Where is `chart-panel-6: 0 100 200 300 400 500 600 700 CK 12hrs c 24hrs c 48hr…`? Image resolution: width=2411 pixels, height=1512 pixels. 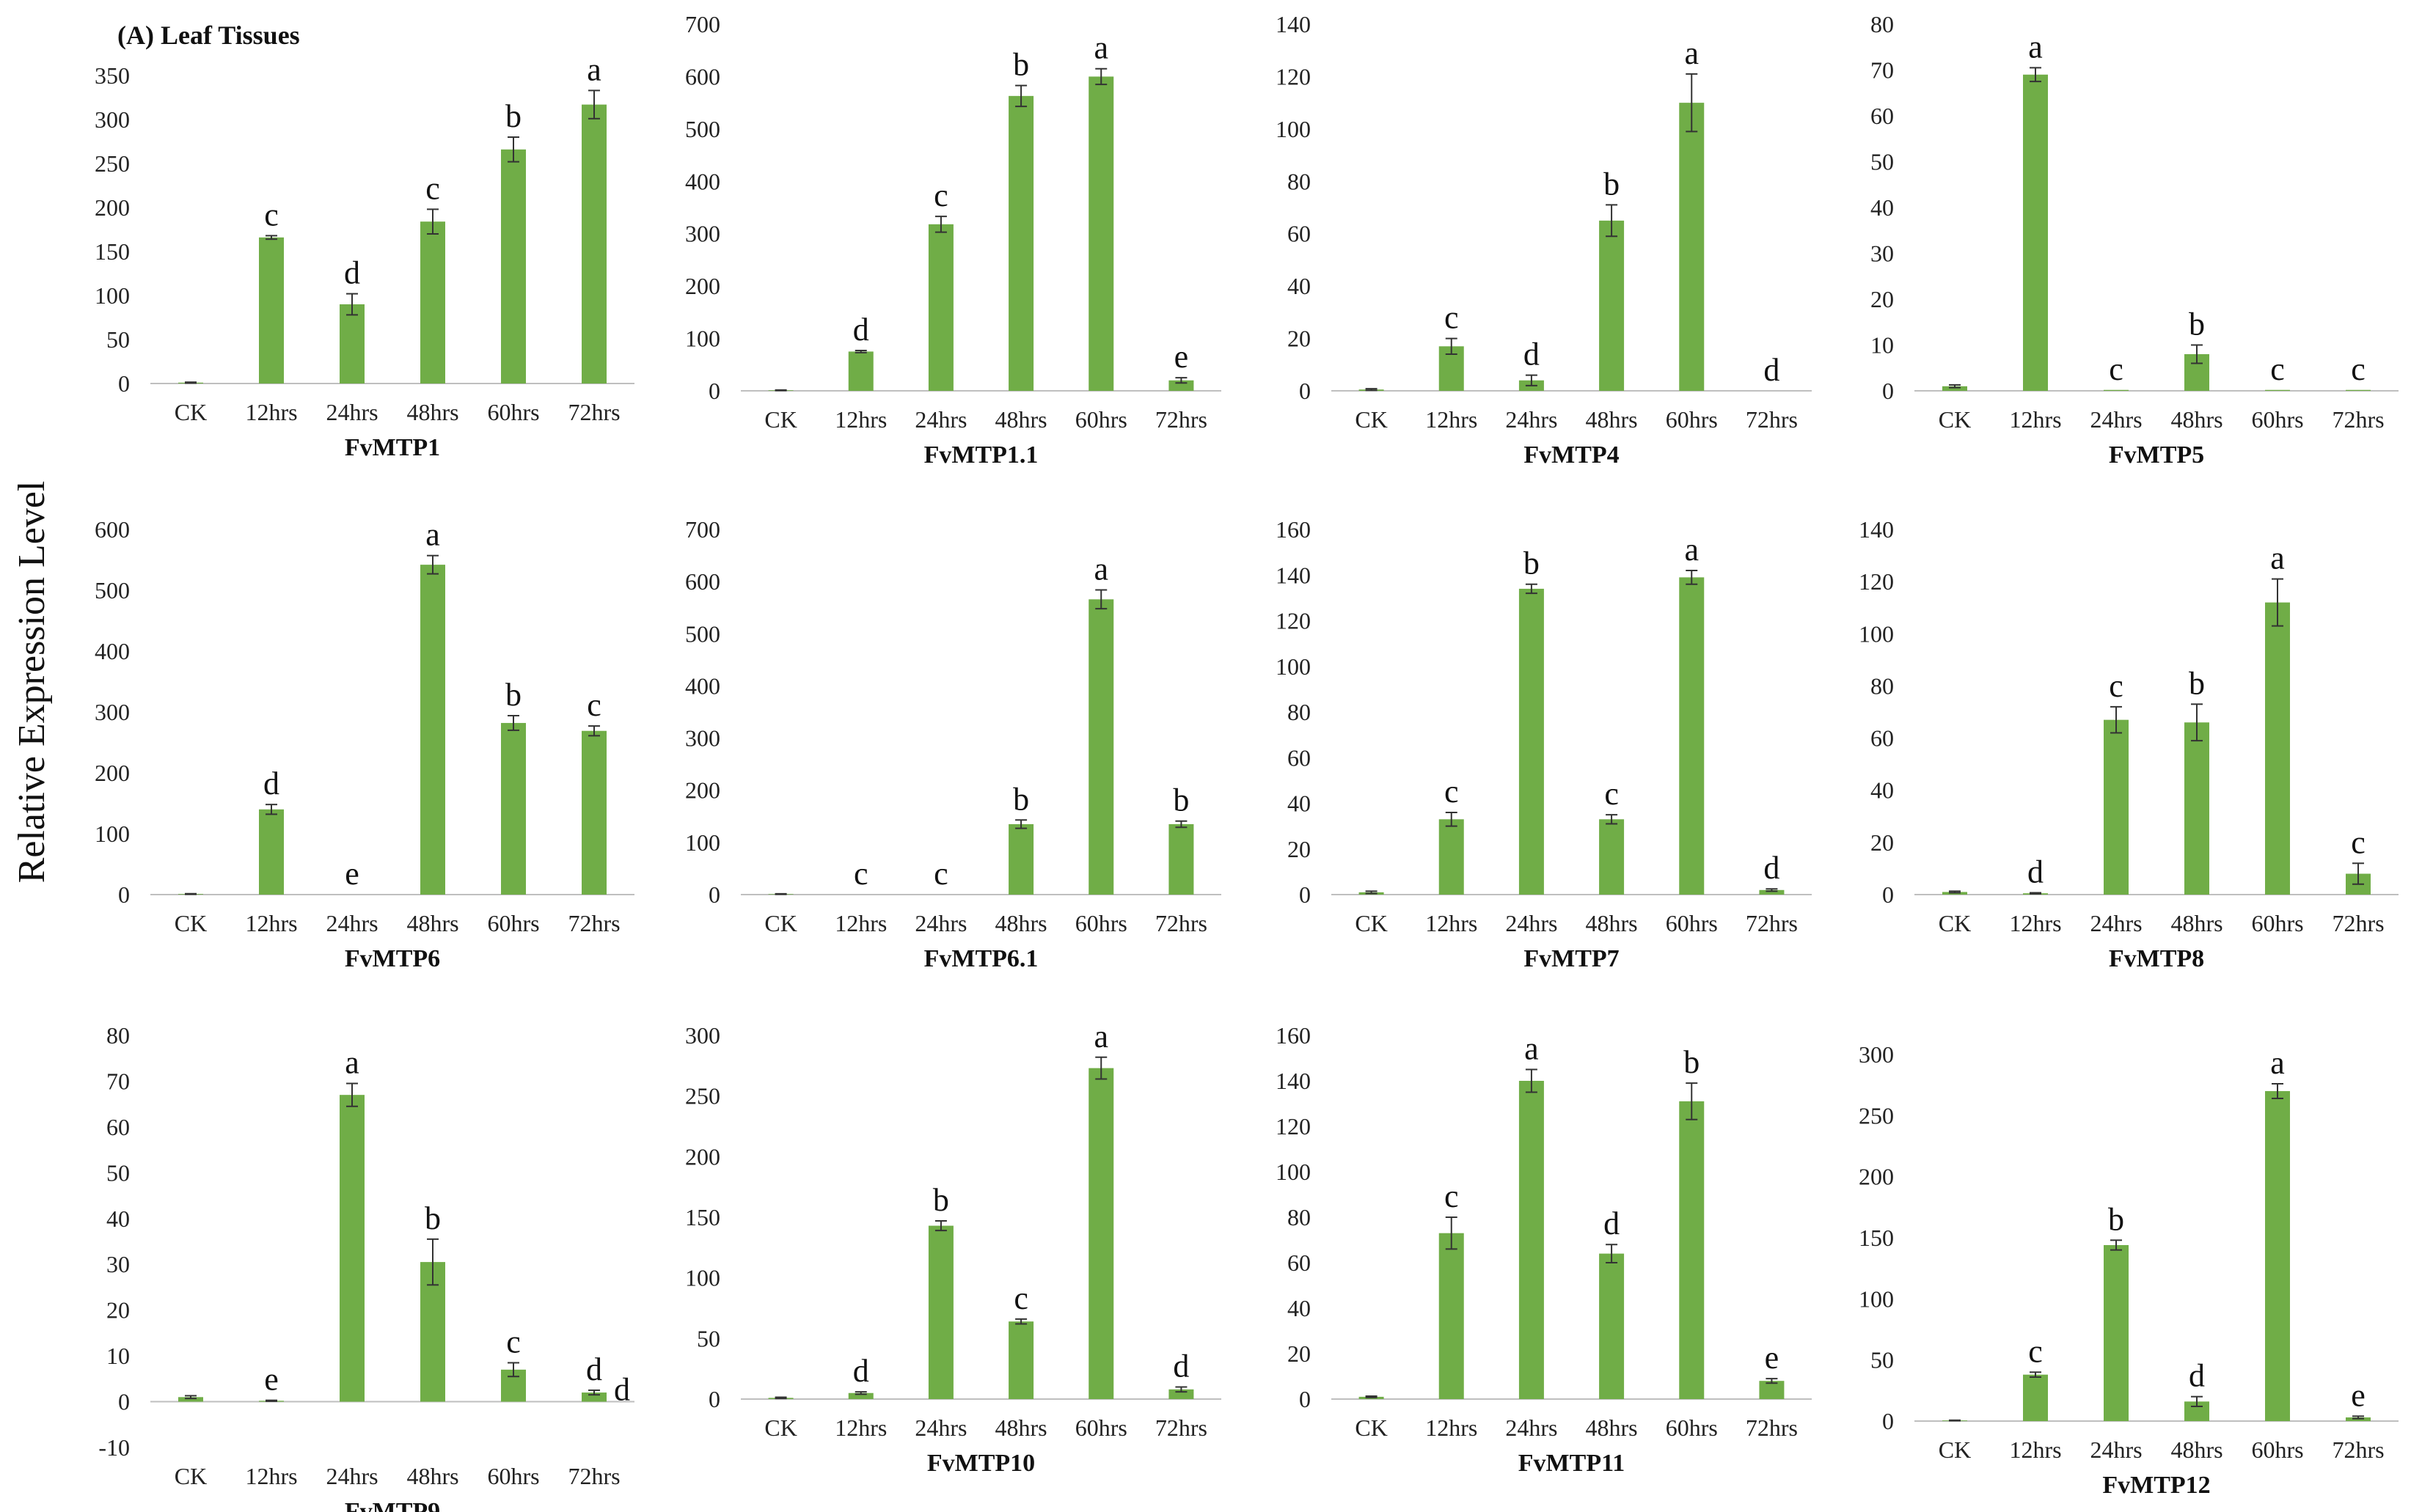
chart-panel-6: 0 100 200 300 400 500 600 700 CK 12hrs c 24hrs c 48hr… is located at coordinates (953, 744).